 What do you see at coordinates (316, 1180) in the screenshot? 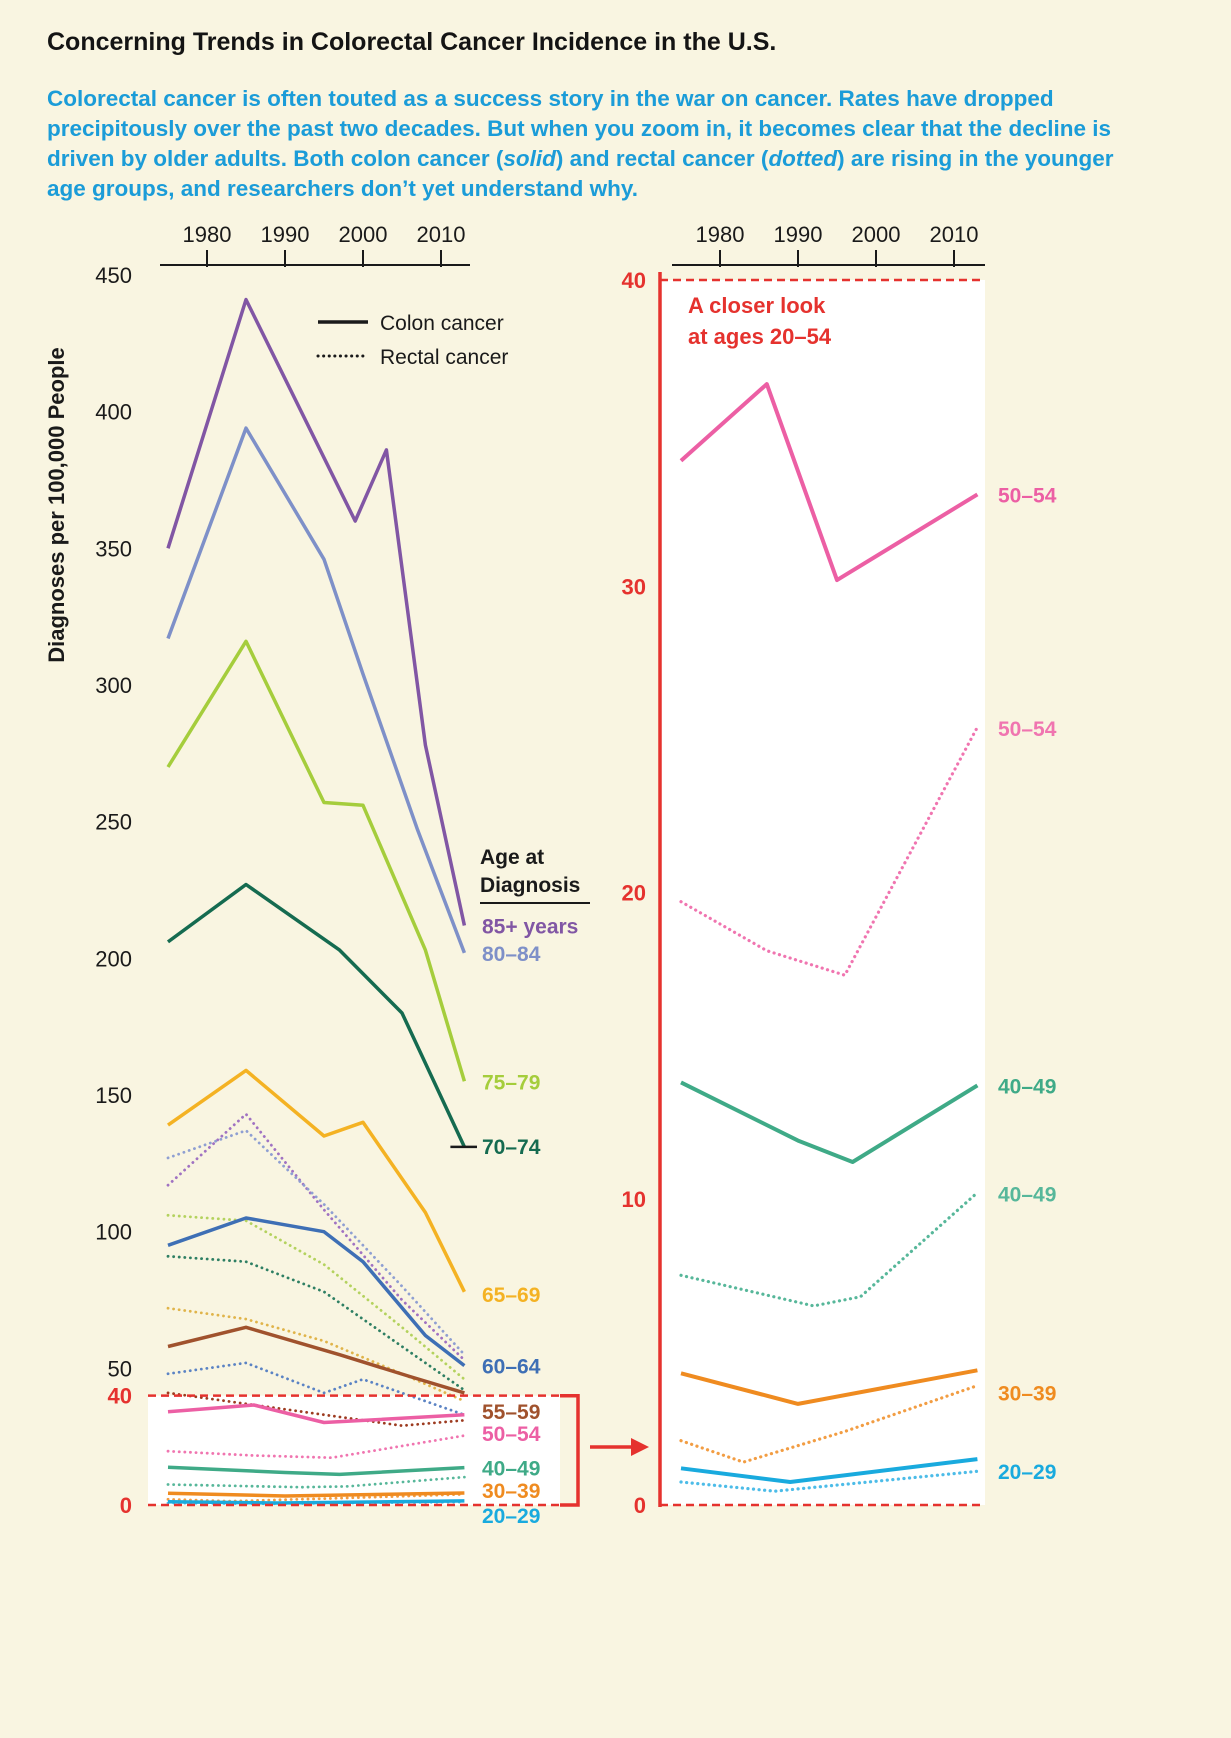
I see `series-6569-colon` at bounding box center [316, 1180].